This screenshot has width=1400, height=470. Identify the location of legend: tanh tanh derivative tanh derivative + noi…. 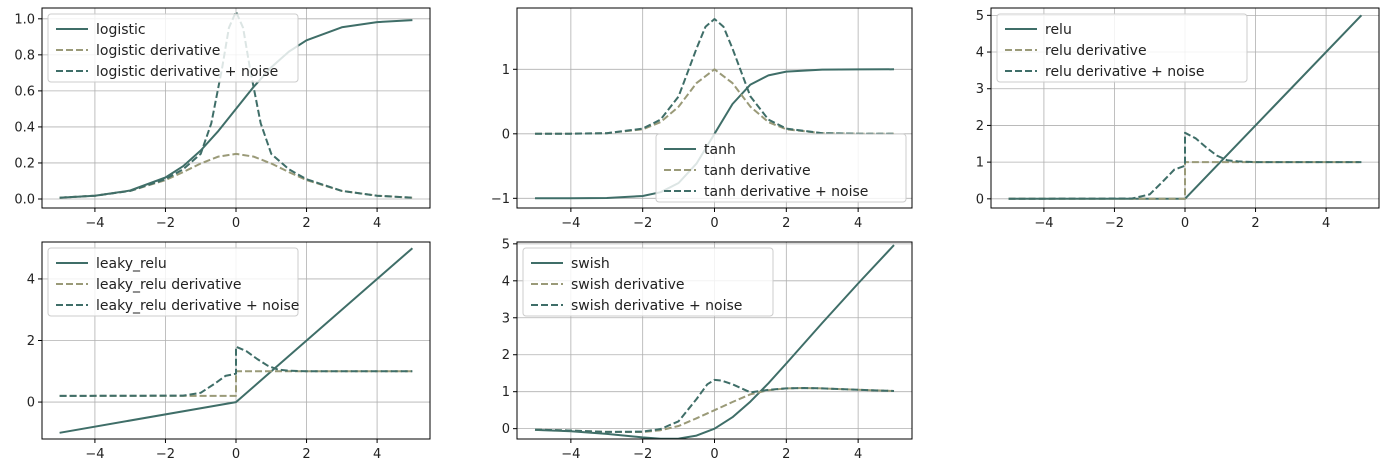
(781, 168).